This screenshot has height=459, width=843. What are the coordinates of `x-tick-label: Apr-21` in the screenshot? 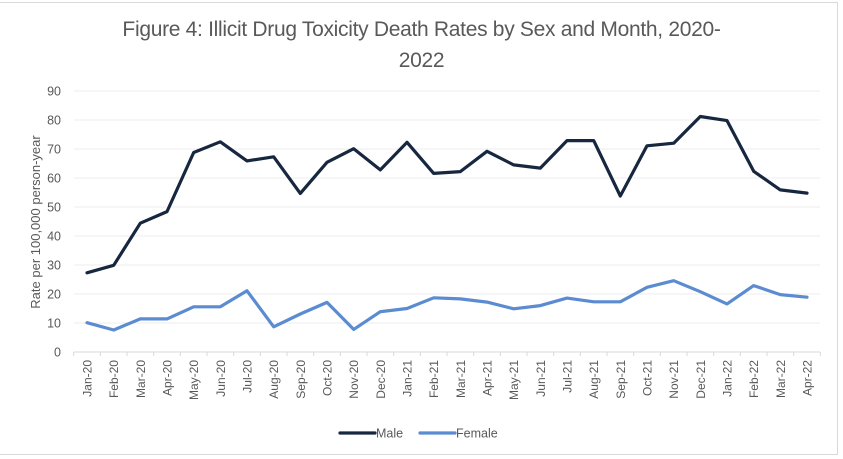 It's located at (488, 378).